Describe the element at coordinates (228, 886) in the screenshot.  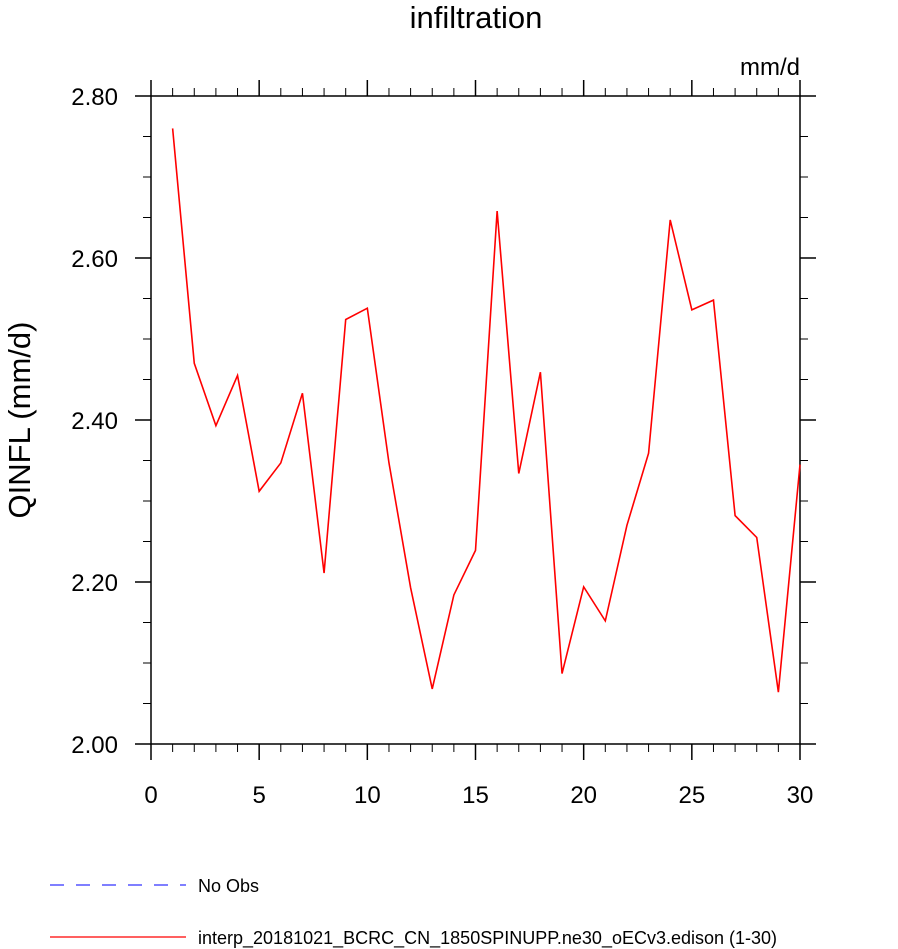
I see `legend-label: No Obs` at that location.